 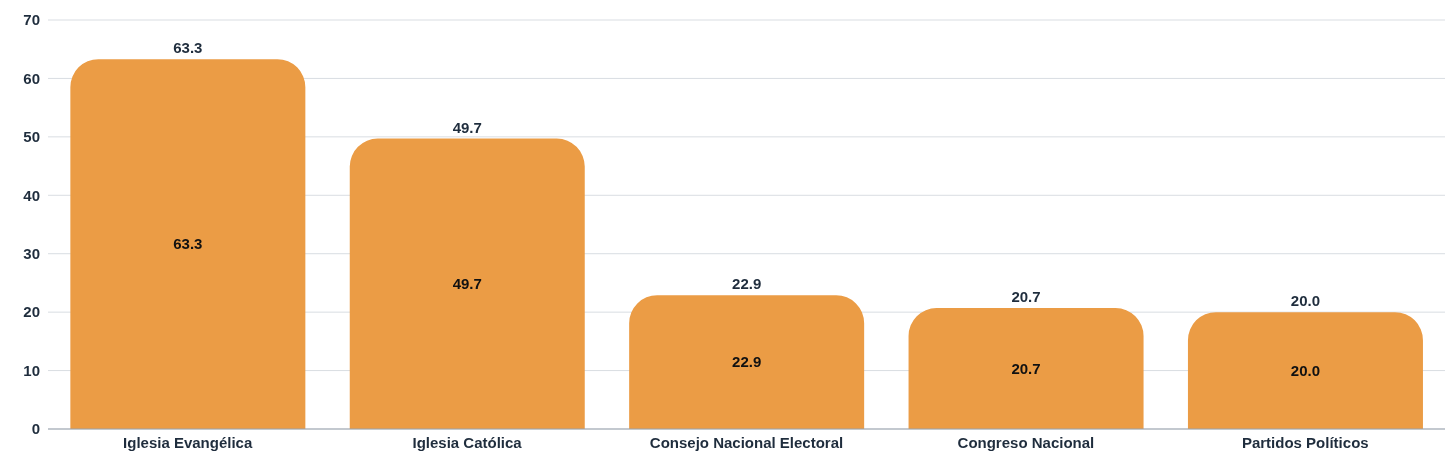 I want to click on text: 49.7, so click(x=467, y=284).